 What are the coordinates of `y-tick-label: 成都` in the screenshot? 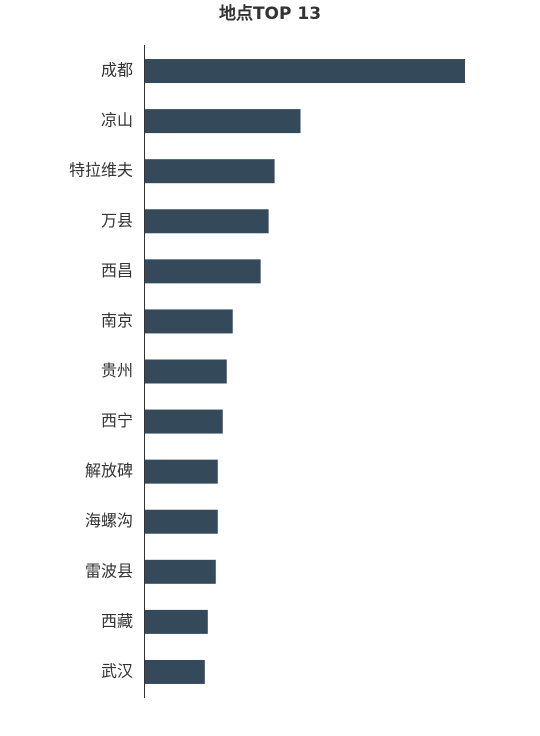 It's located at (117, 70).